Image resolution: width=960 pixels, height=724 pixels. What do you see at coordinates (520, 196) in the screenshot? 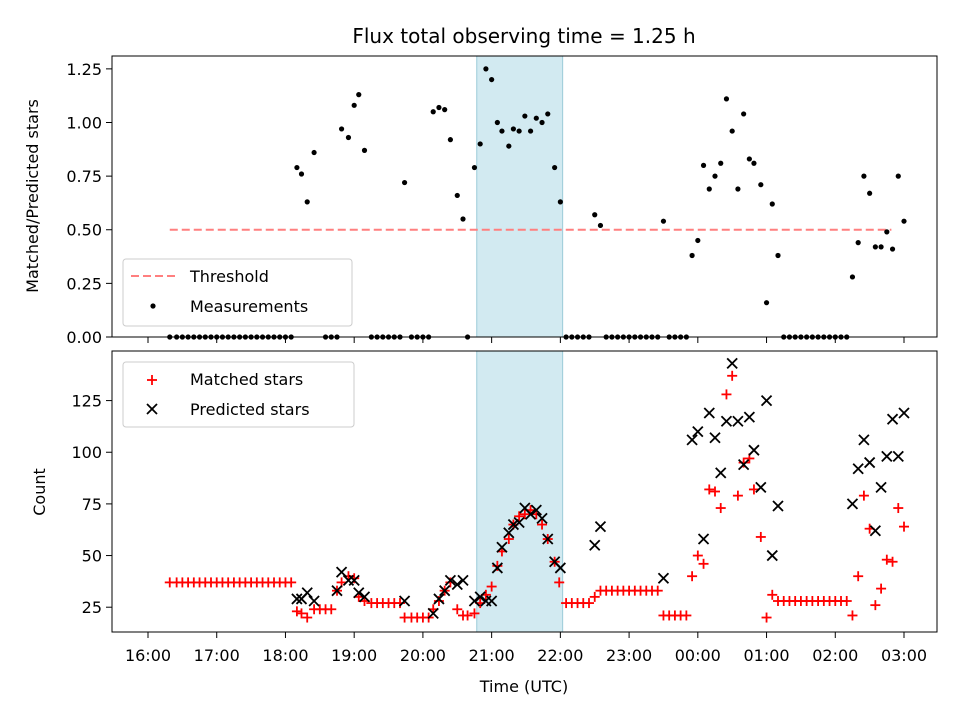
I see `top-highlight-rect` at bounding box center [520, 196].